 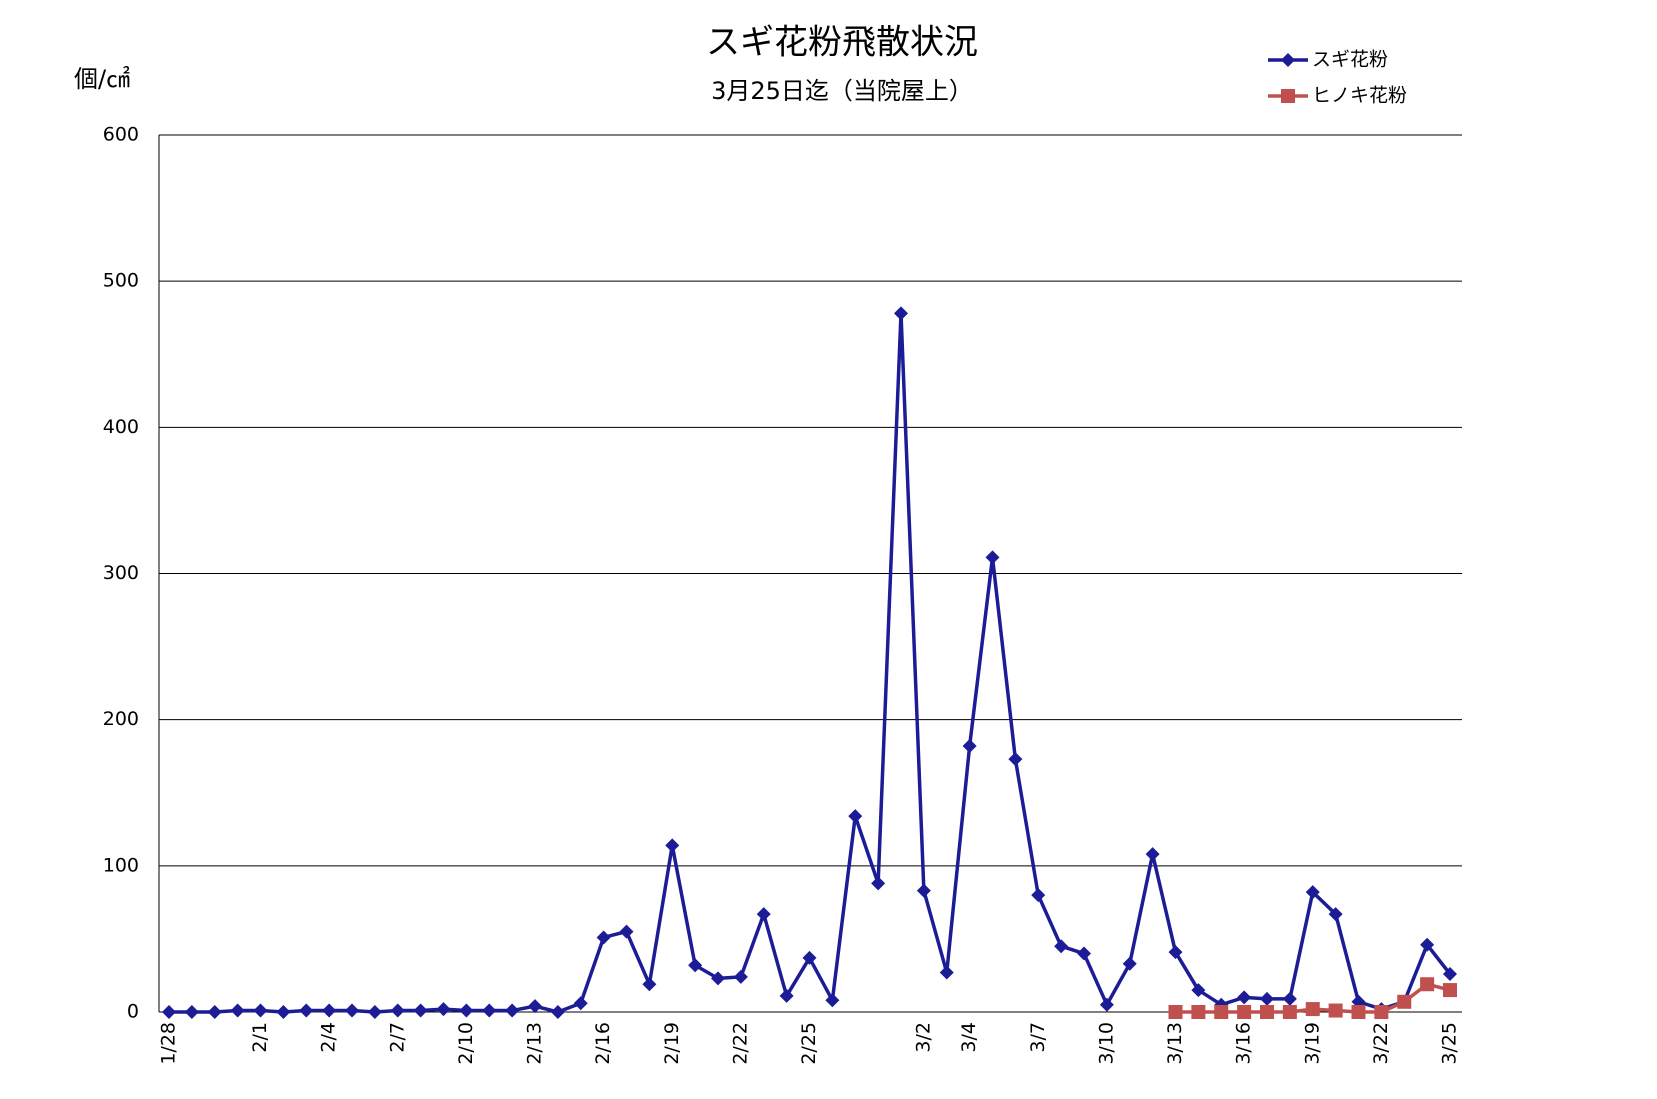 What do you see at coordinates (1312, 1043) in the screenshot?
I see `x-tick-label: 3/19` at bounding box center [1312, 1043].